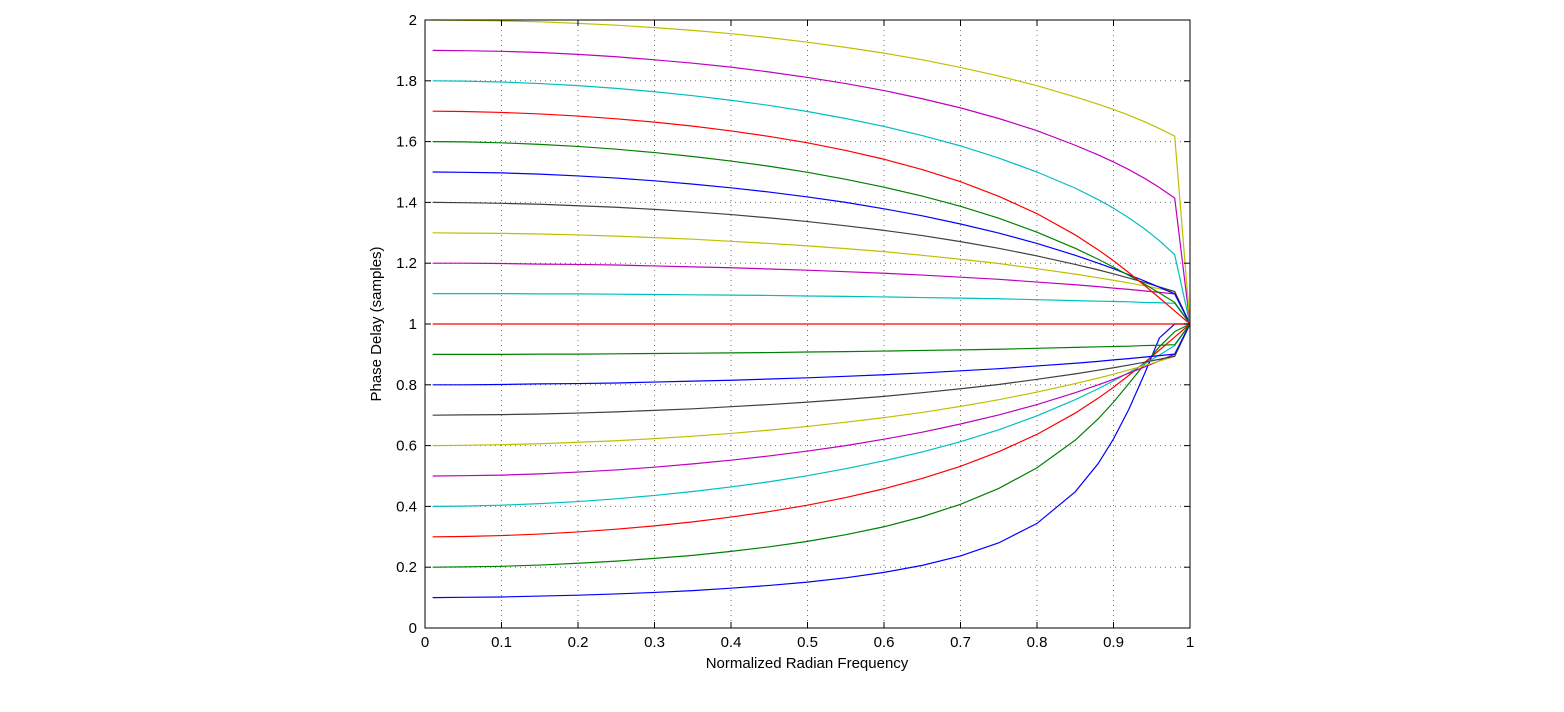  Describe the element at coordinates (406, 202) in the screenshot. I see `y-tick-label: 1.4` at that location.